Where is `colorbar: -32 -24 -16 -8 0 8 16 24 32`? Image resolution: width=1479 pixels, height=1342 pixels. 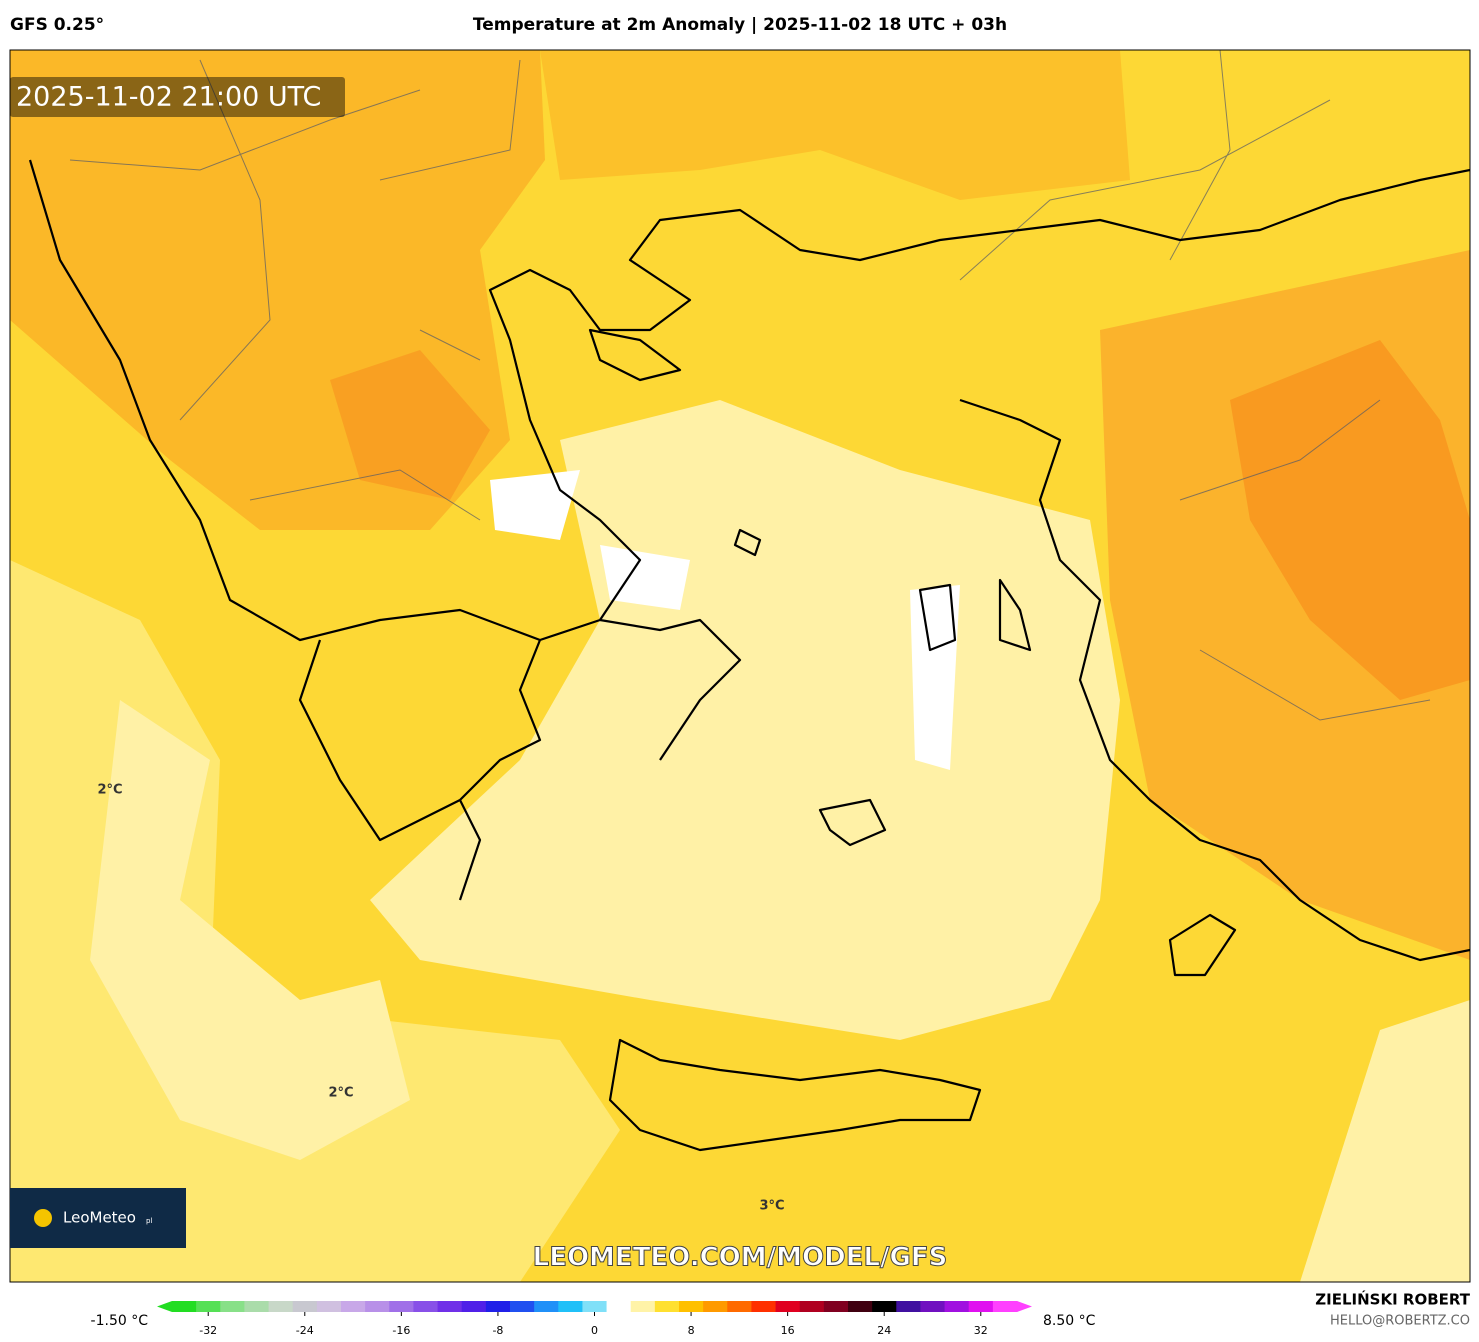 colorbar: -32 -24 -16 -8 0 8 16 24 32 is located at coordinates (594, 1319).